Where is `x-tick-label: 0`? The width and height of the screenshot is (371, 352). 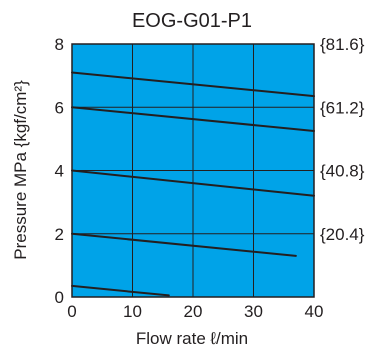
x-tick-label: 0 is located at coordinates (71, 311).